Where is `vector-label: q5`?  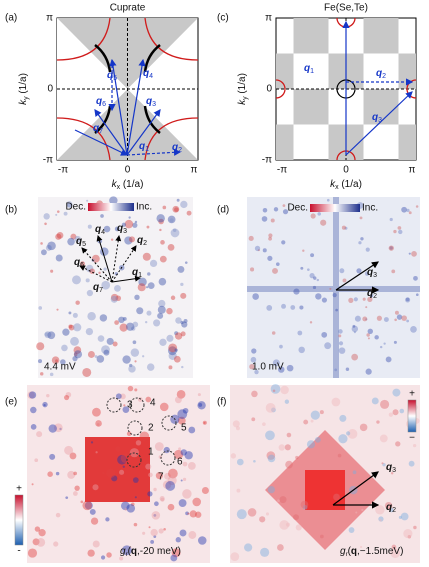
vector-label: q5 is located at coordinates (81, 242).